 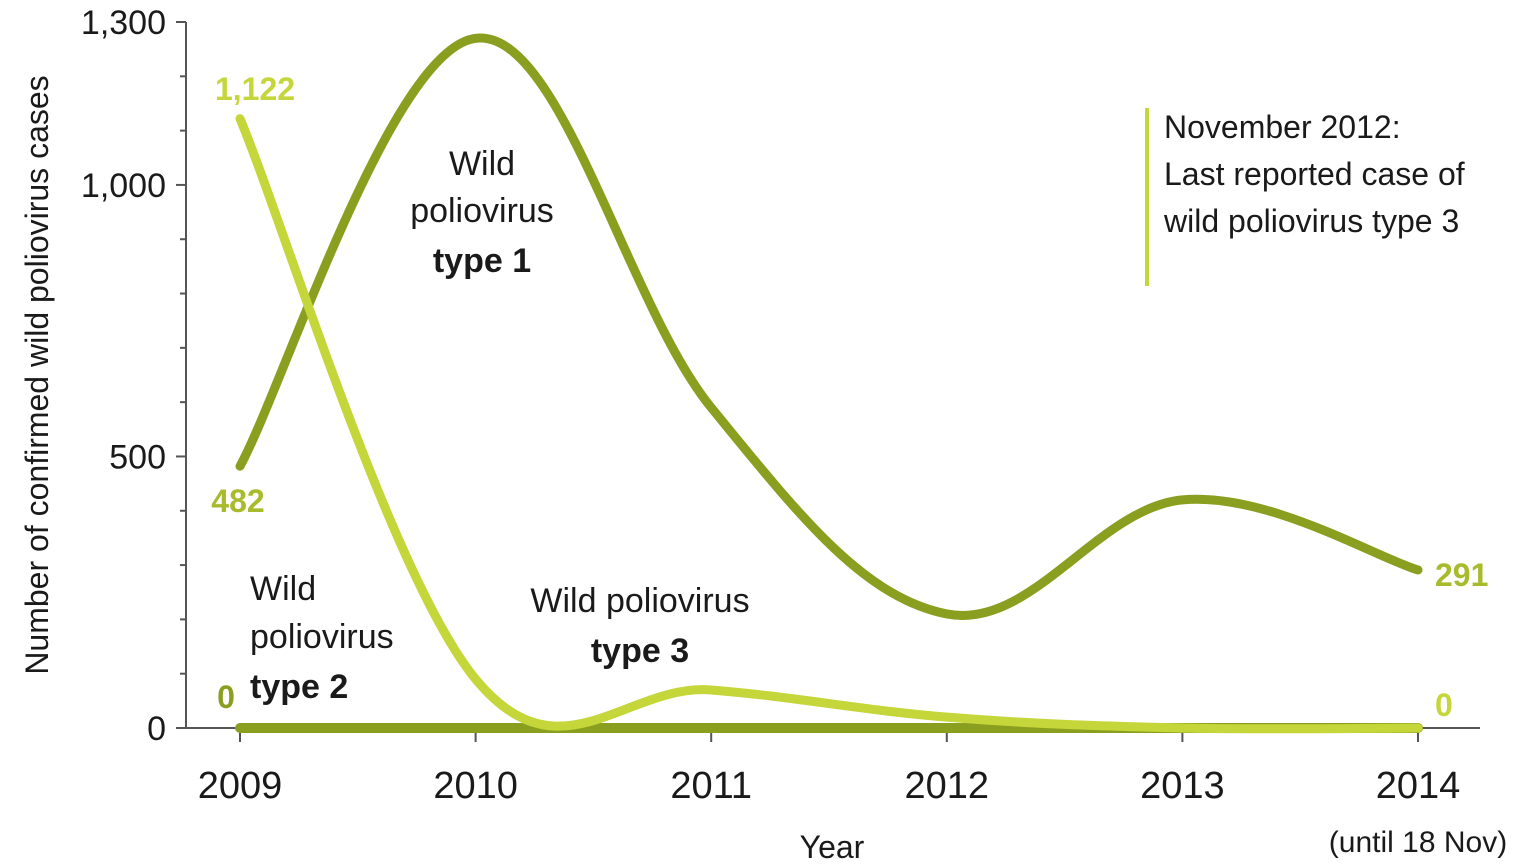 What do you see at coordinates (255, 89) in the screenshot?
I see `data-label-type3-2009: 1,122` at bounding box center [255, 89].